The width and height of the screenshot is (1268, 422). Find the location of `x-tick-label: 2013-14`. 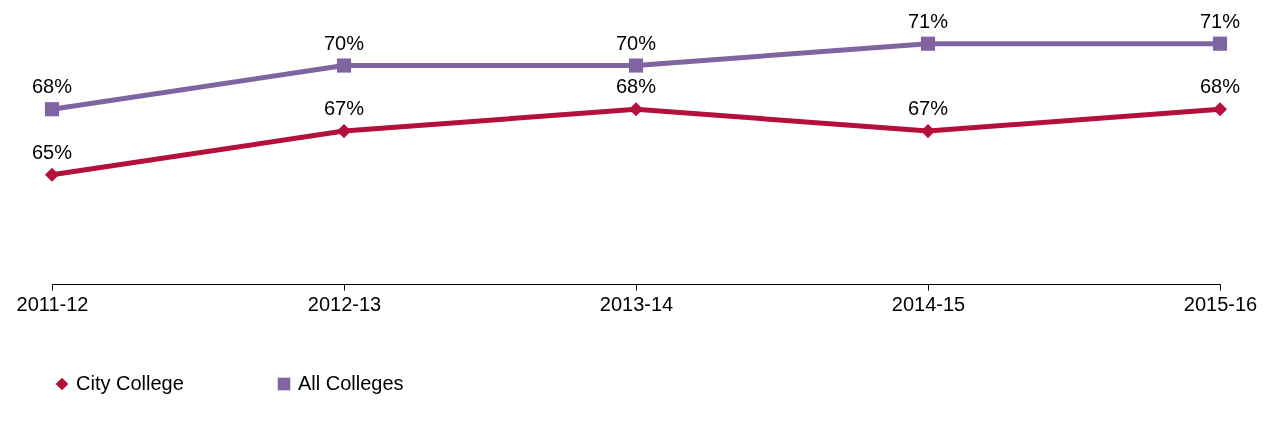

x-tick-label: 2013-14 is located at coordinates (636, 303).